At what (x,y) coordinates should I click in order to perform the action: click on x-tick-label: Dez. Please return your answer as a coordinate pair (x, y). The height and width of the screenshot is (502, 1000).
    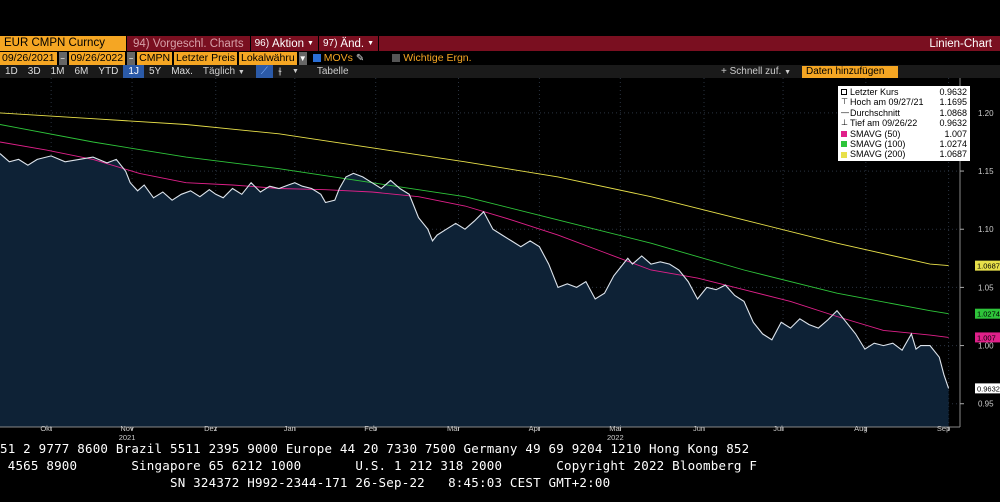
    Looking at the image, I should click on (211, 428).